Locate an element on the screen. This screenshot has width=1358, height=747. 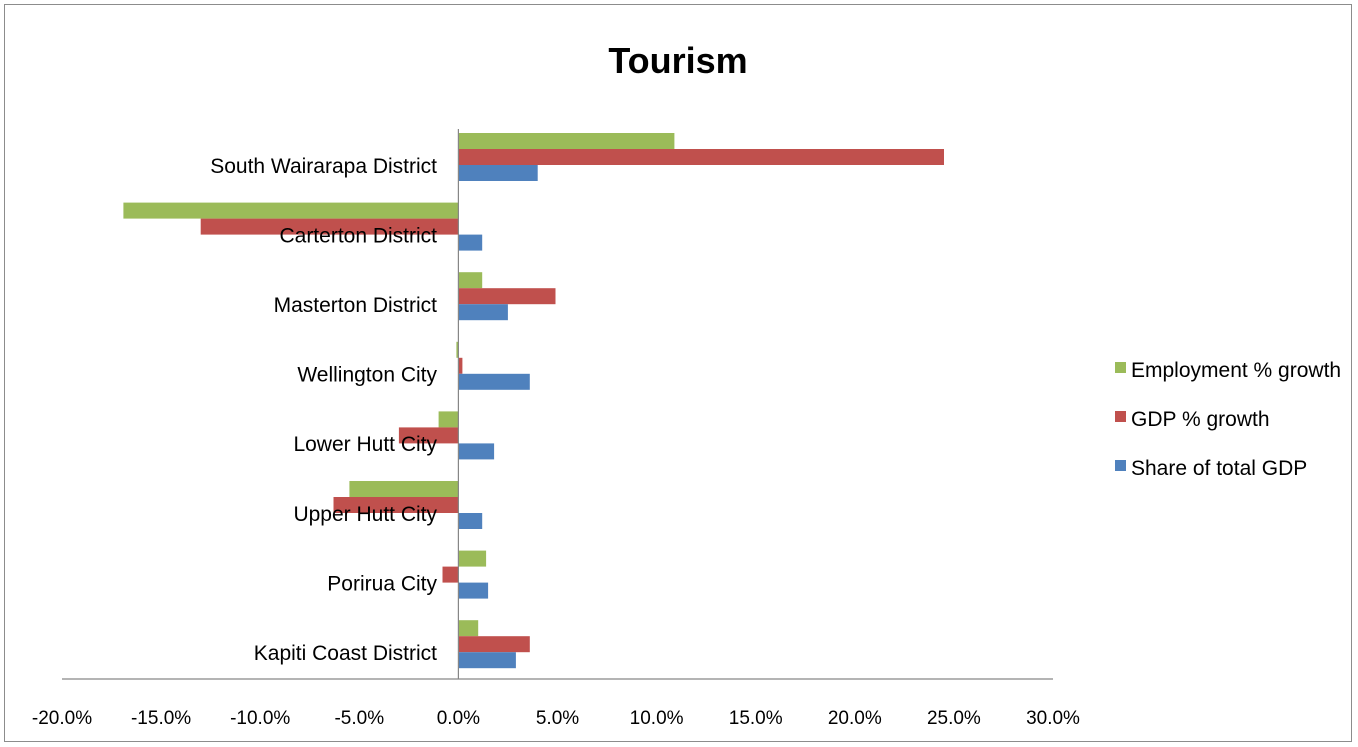
category-label-masterton-district: Masterton District is located at coordinates (356, 305).